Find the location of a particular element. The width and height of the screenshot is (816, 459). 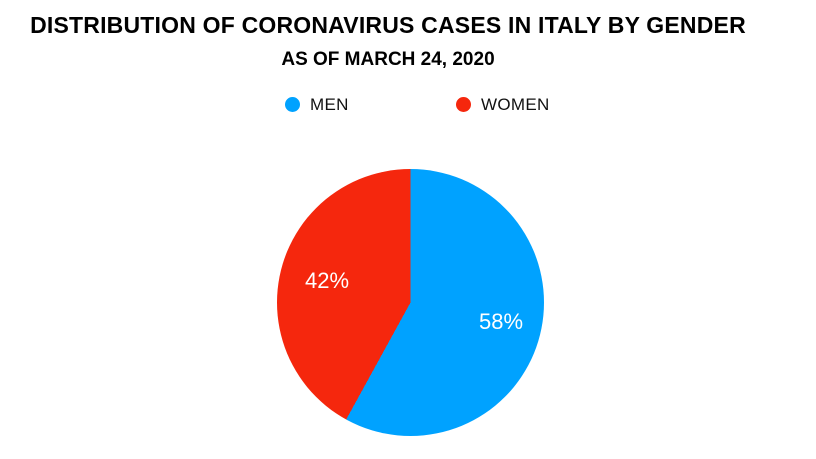

legend-dot-men-icon is located at coordinates (292, 104).